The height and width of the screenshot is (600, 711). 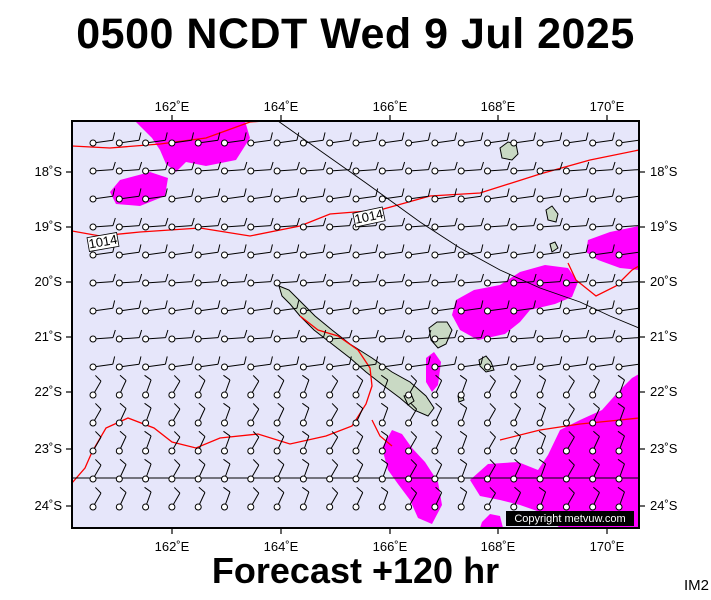 I want to click on isobar-label-1014-left: 1014, so click(x=103, y=242).